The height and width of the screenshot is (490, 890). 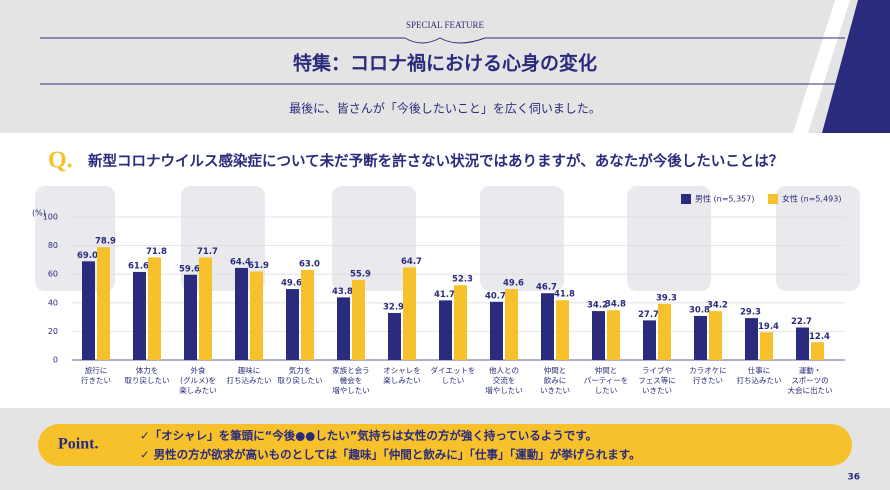 I want to click on x-tick-label: 飲みに, so click(x=555, y=380).